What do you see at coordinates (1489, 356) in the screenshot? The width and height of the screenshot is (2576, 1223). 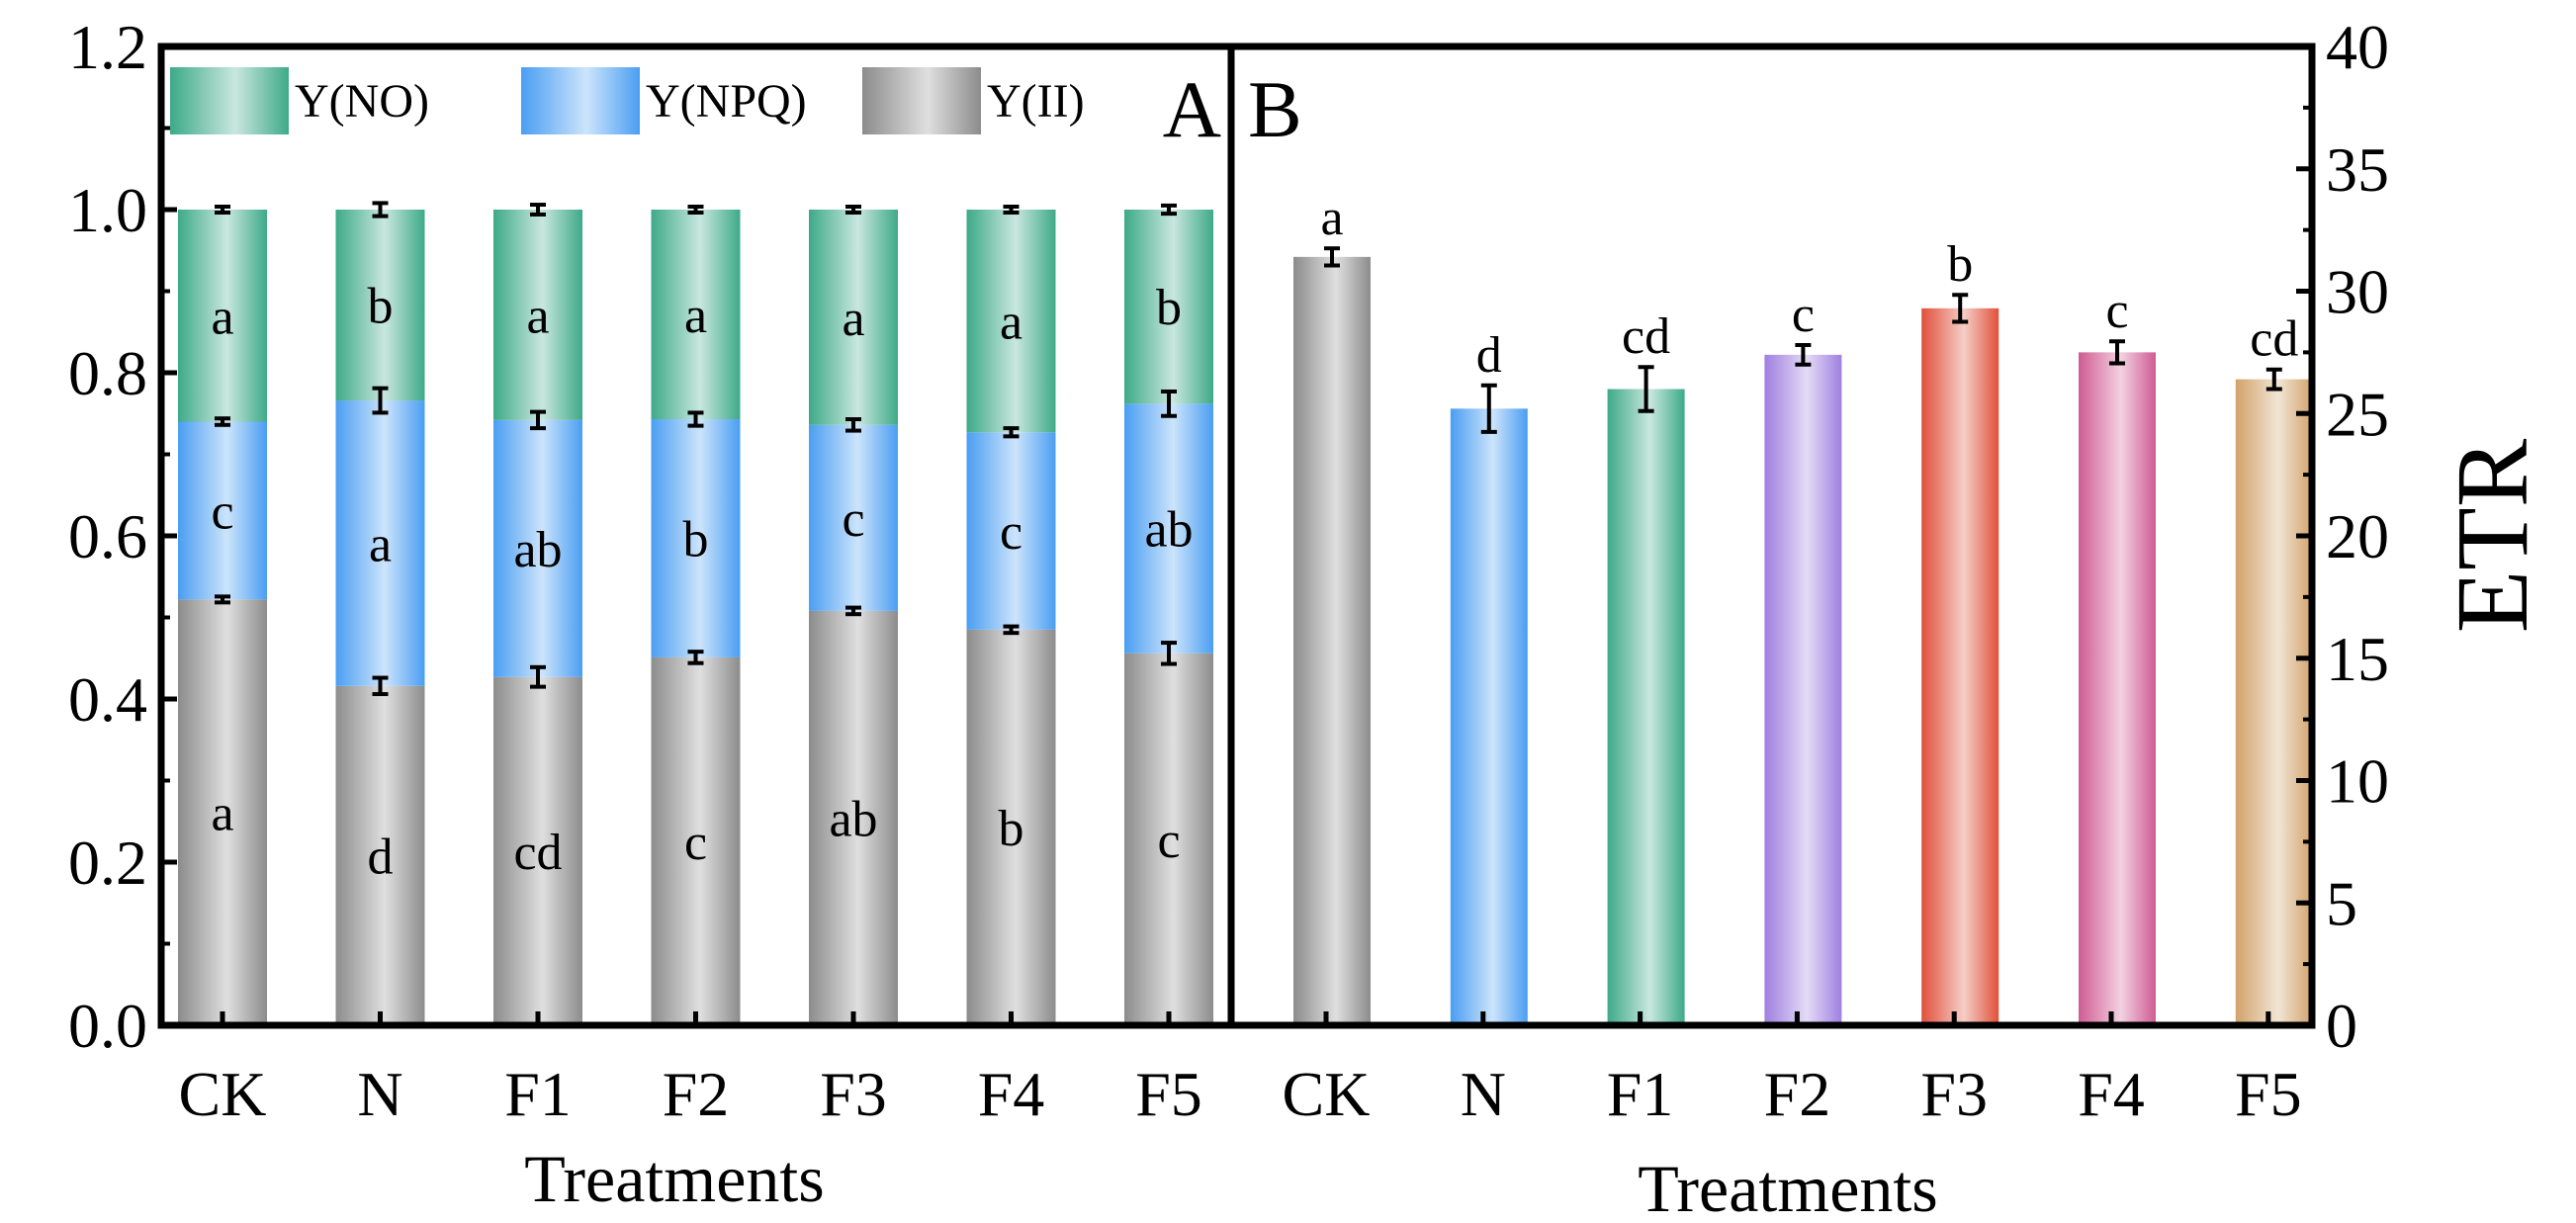 I see `sig-letter-b: d` at bounding box center [1489, 356].